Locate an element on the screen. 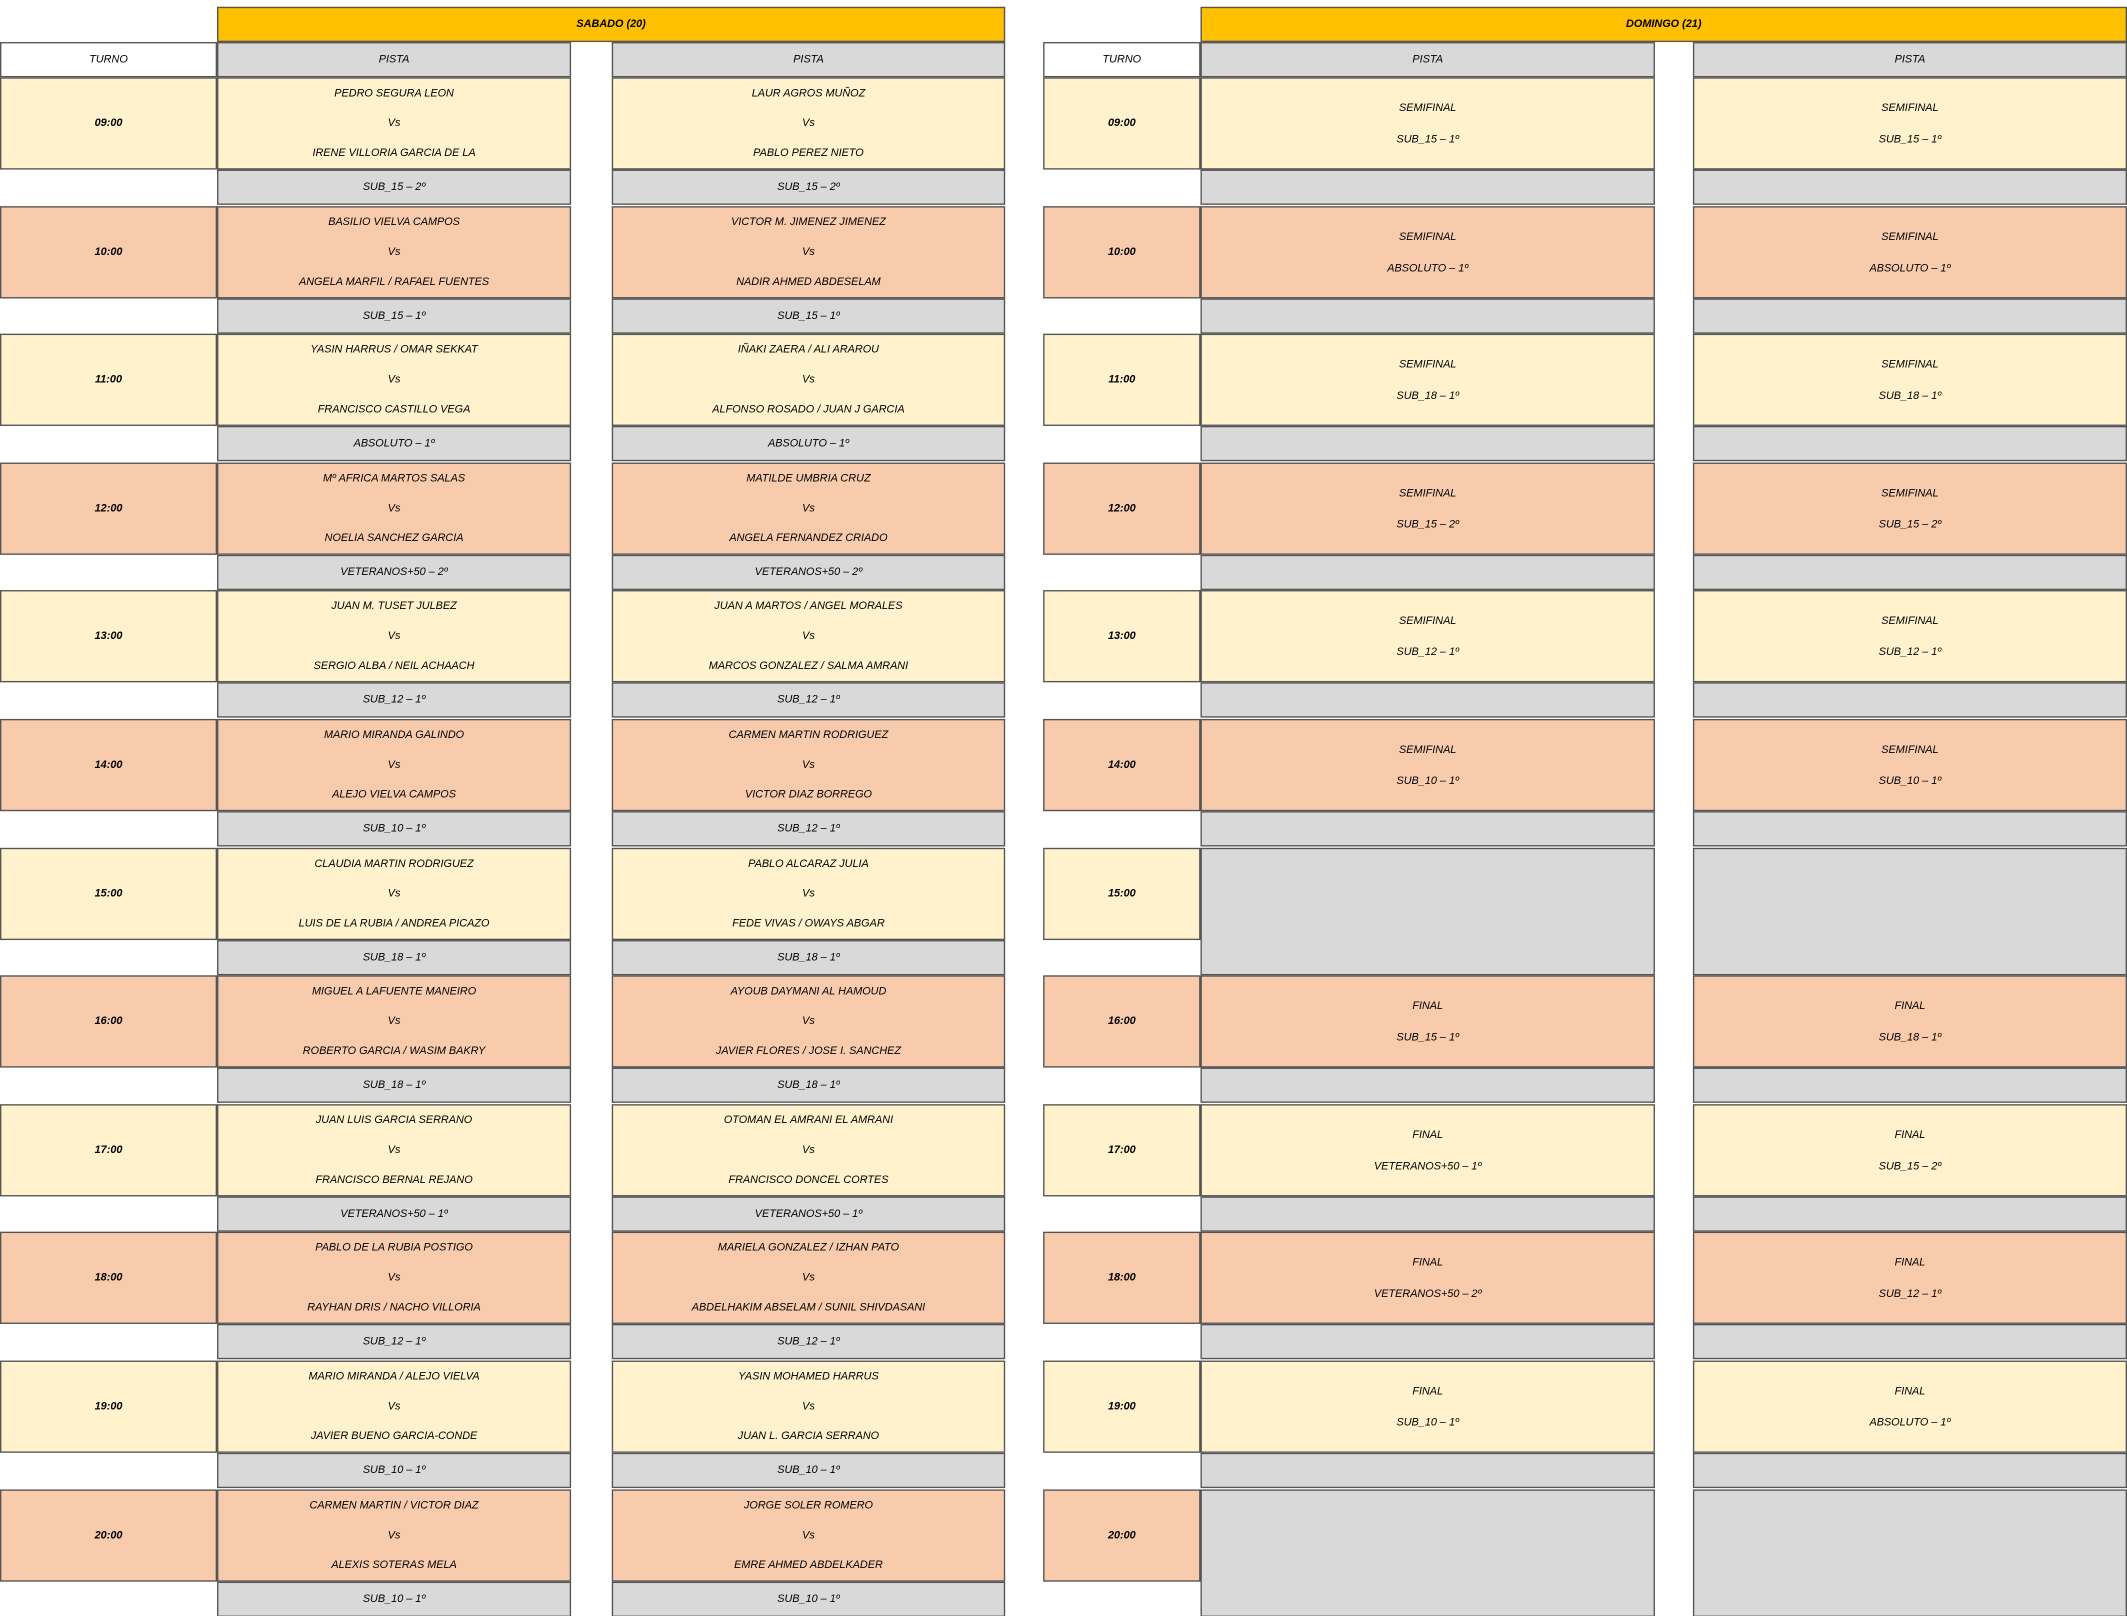 The image size is (2127, 1616). time-cell: 16:00 is located at coordinates (109, 1021).